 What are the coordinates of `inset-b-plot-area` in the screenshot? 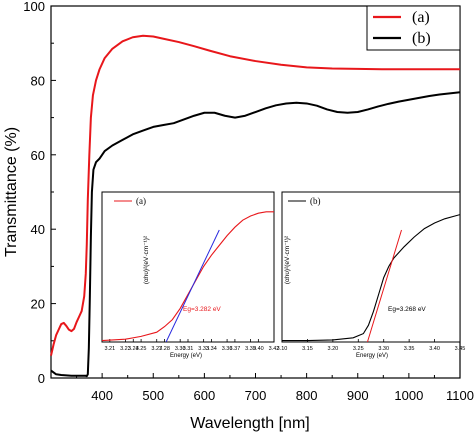 It's located at (371, 278).